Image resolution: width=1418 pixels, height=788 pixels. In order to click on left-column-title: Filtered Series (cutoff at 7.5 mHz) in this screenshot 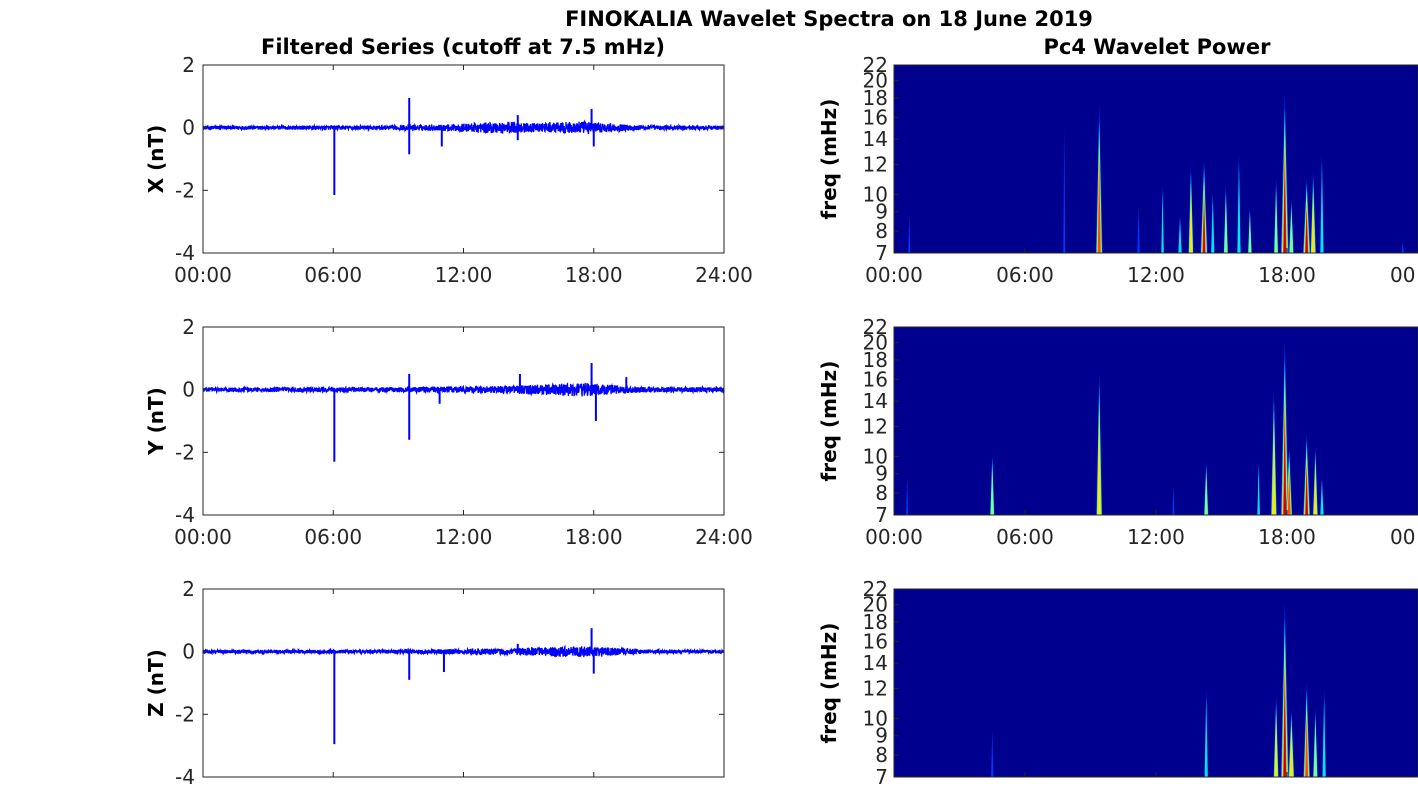, I will do `click(463, 47)`.